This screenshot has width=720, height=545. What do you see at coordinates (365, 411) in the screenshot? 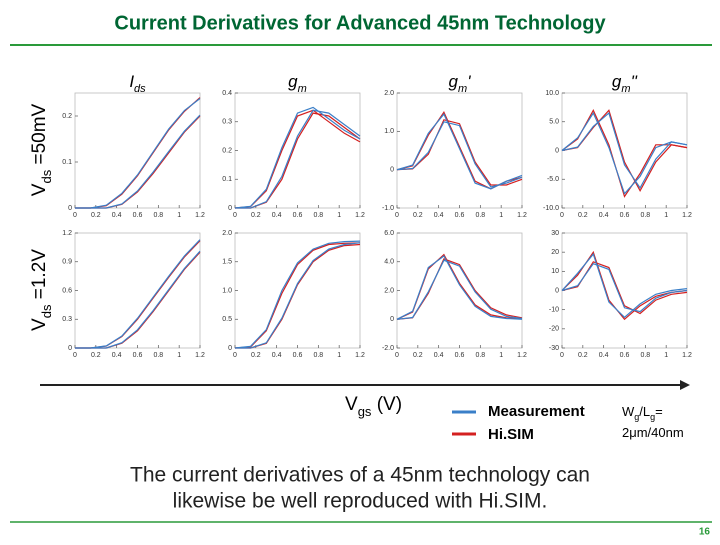
I see `x-axis-label-part: gs` at bounding box center [365, 411].